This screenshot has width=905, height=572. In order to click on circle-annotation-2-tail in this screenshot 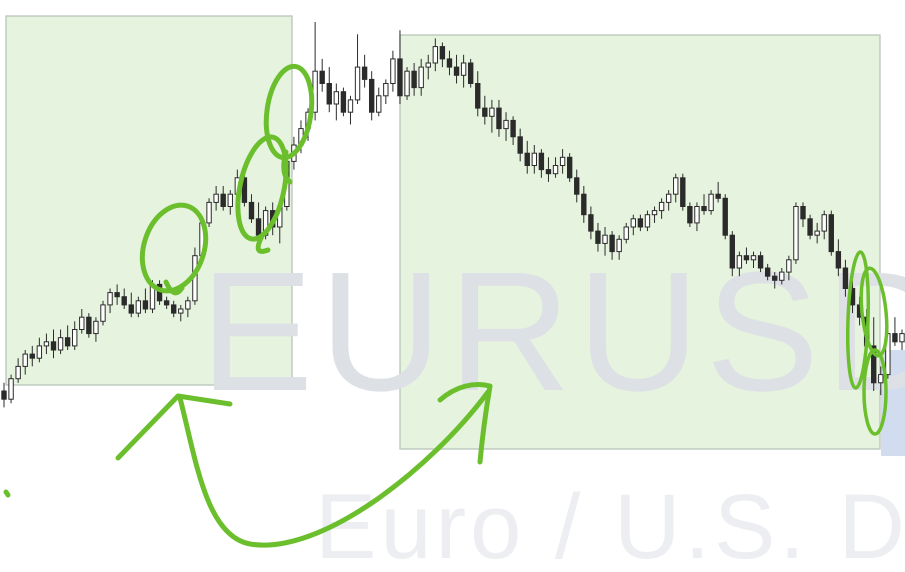, I will do `click(263, 243)`.